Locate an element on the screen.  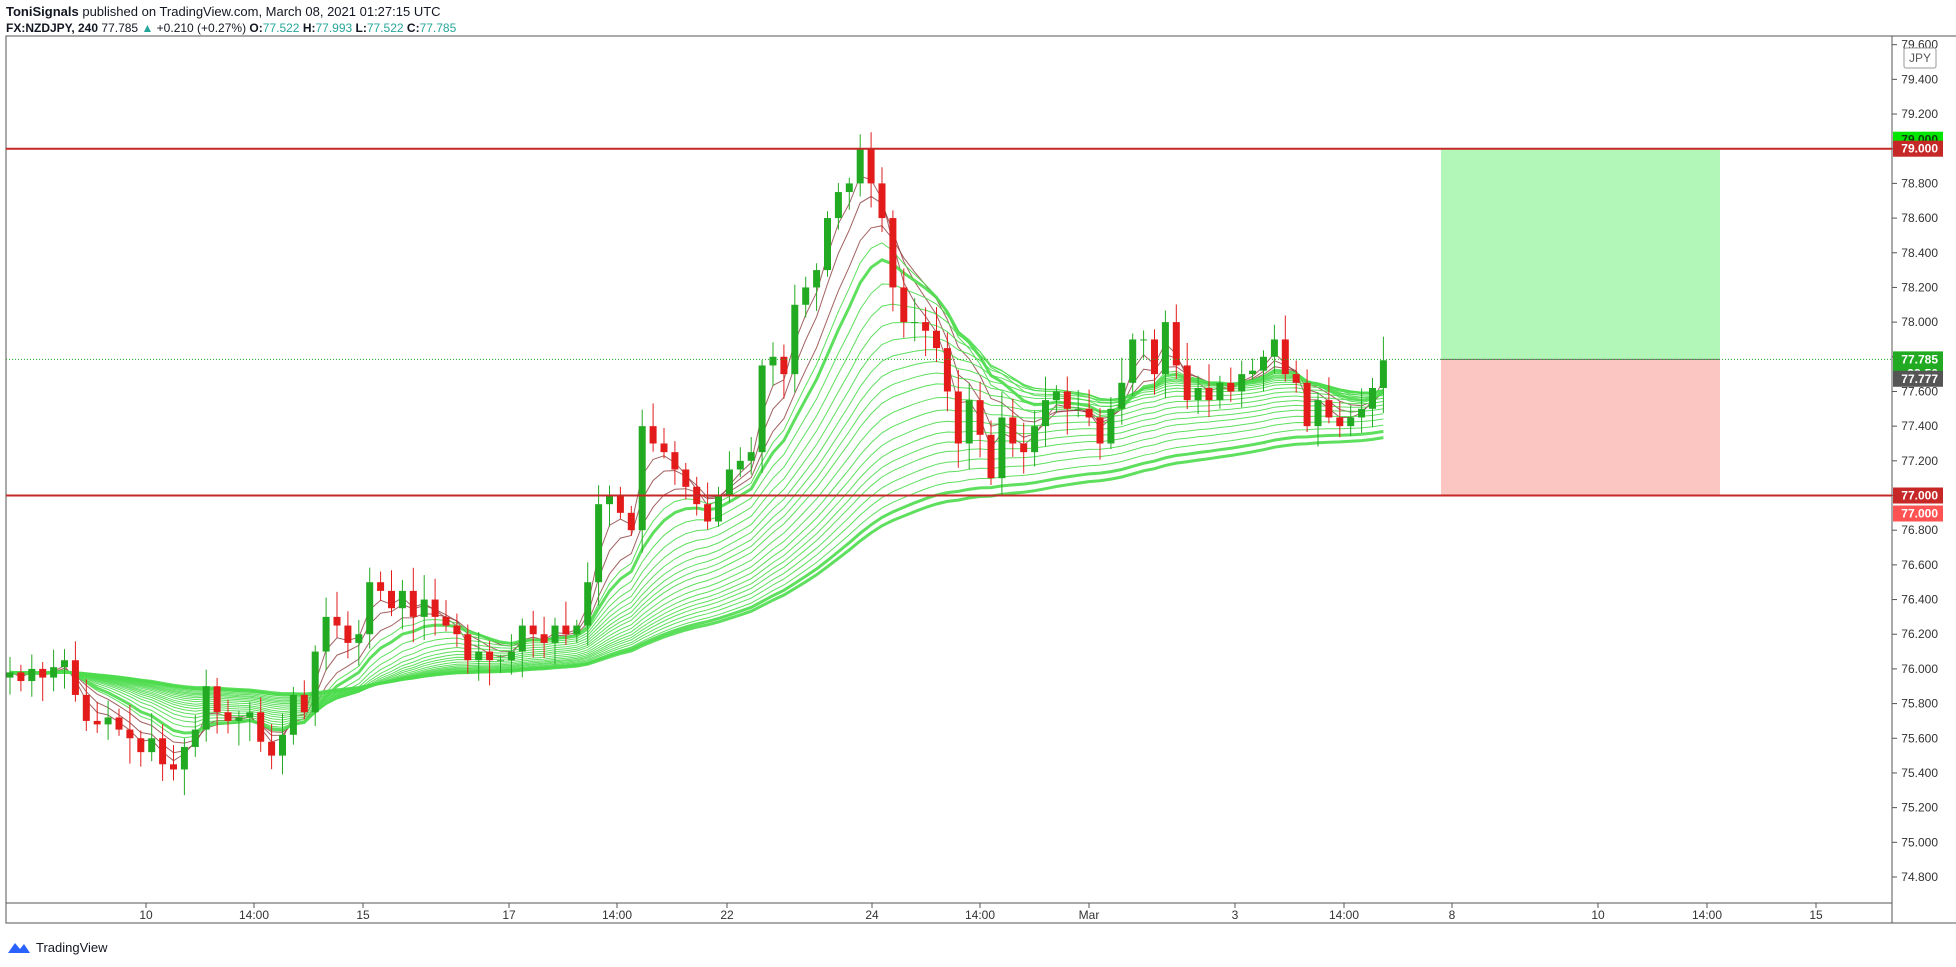
change-value: +0.210 (+0.27%) is located at coordinates (201, 28).